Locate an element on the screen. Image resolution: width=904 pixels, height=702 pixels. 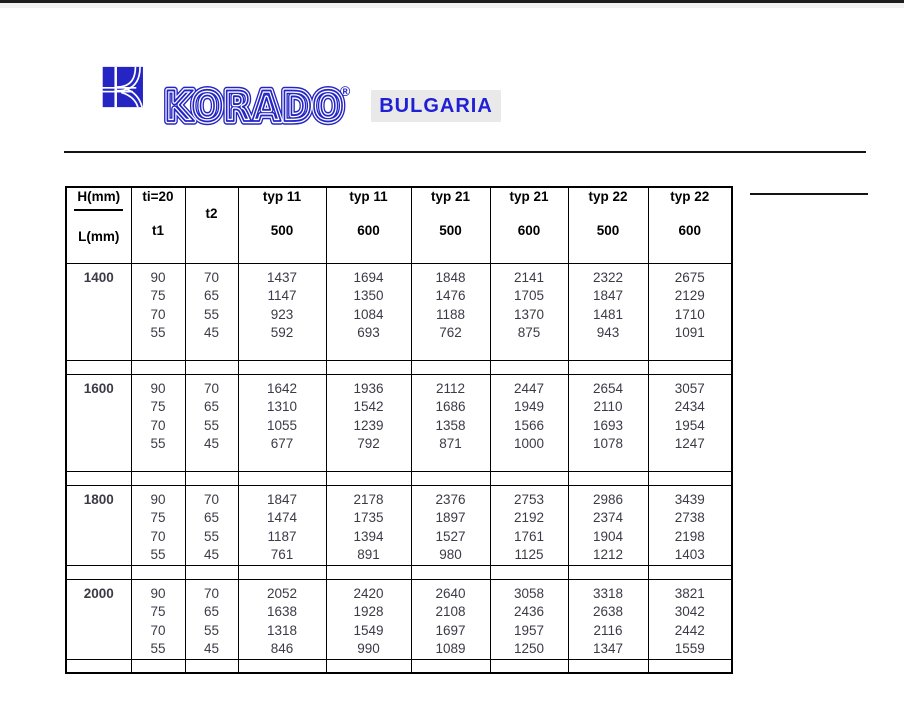
top-strip is located at coordinates (452, 5).